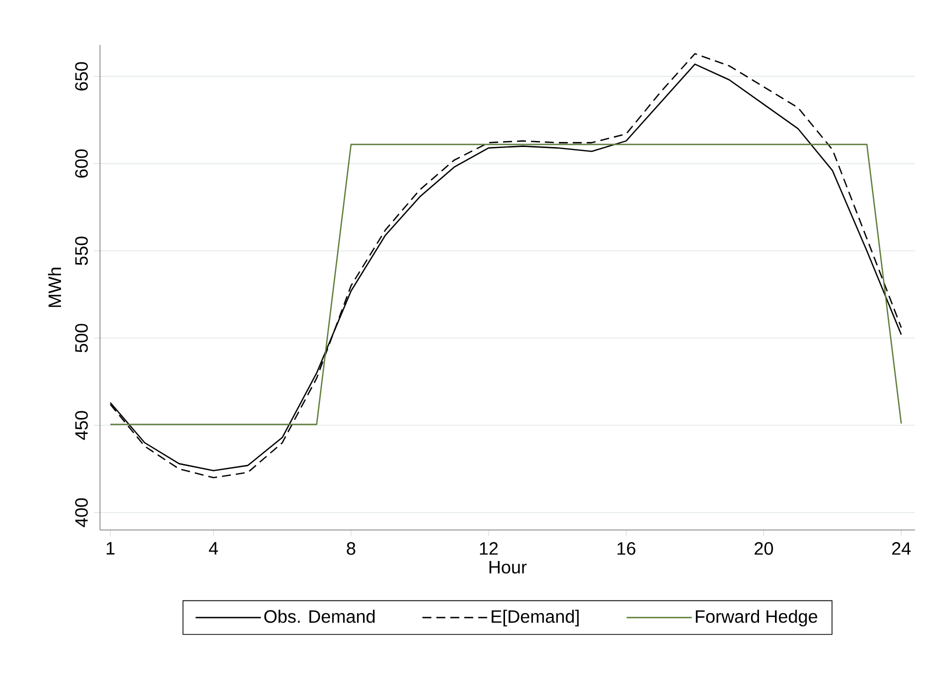 This screenshot has height=679, width=927. I want to click on y-tick-label: 600, so click(81, 163).